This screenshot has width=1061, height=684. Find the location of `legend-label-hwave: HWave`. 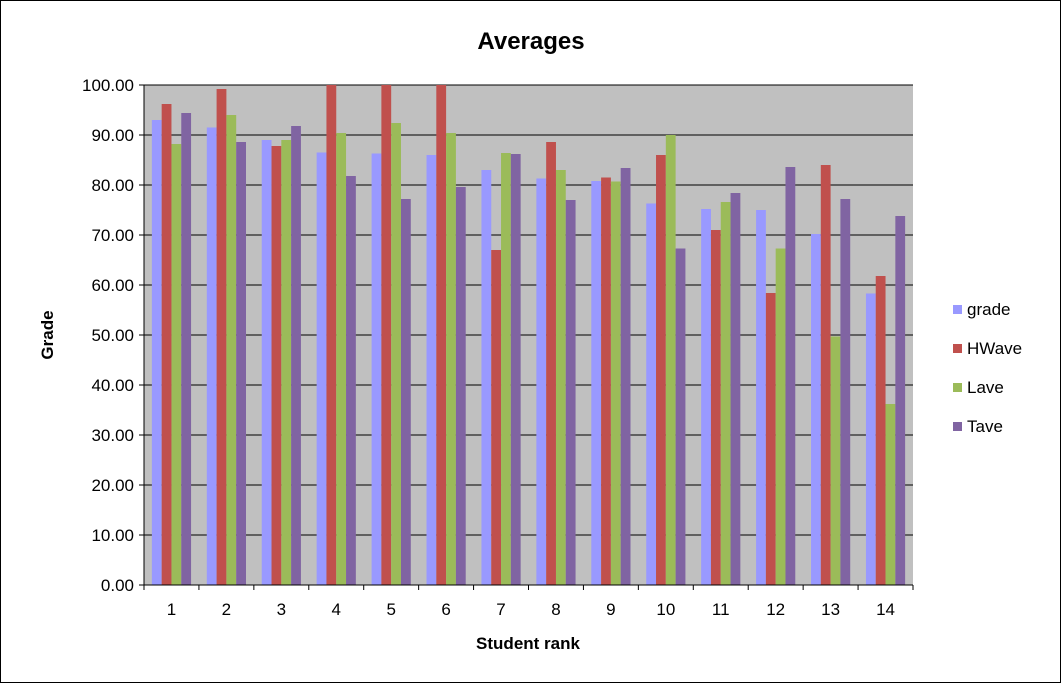

legend-label-hwave: HWave is located at coordinates (994, 348).